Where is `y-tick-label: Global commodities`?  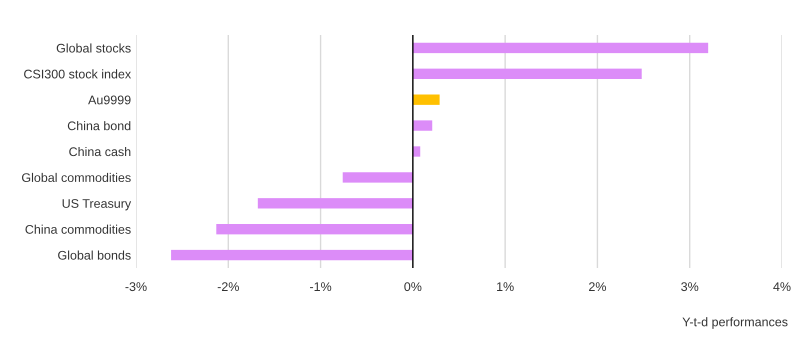 y-tick-label: Global commodities is located at coordinates (76, 177).